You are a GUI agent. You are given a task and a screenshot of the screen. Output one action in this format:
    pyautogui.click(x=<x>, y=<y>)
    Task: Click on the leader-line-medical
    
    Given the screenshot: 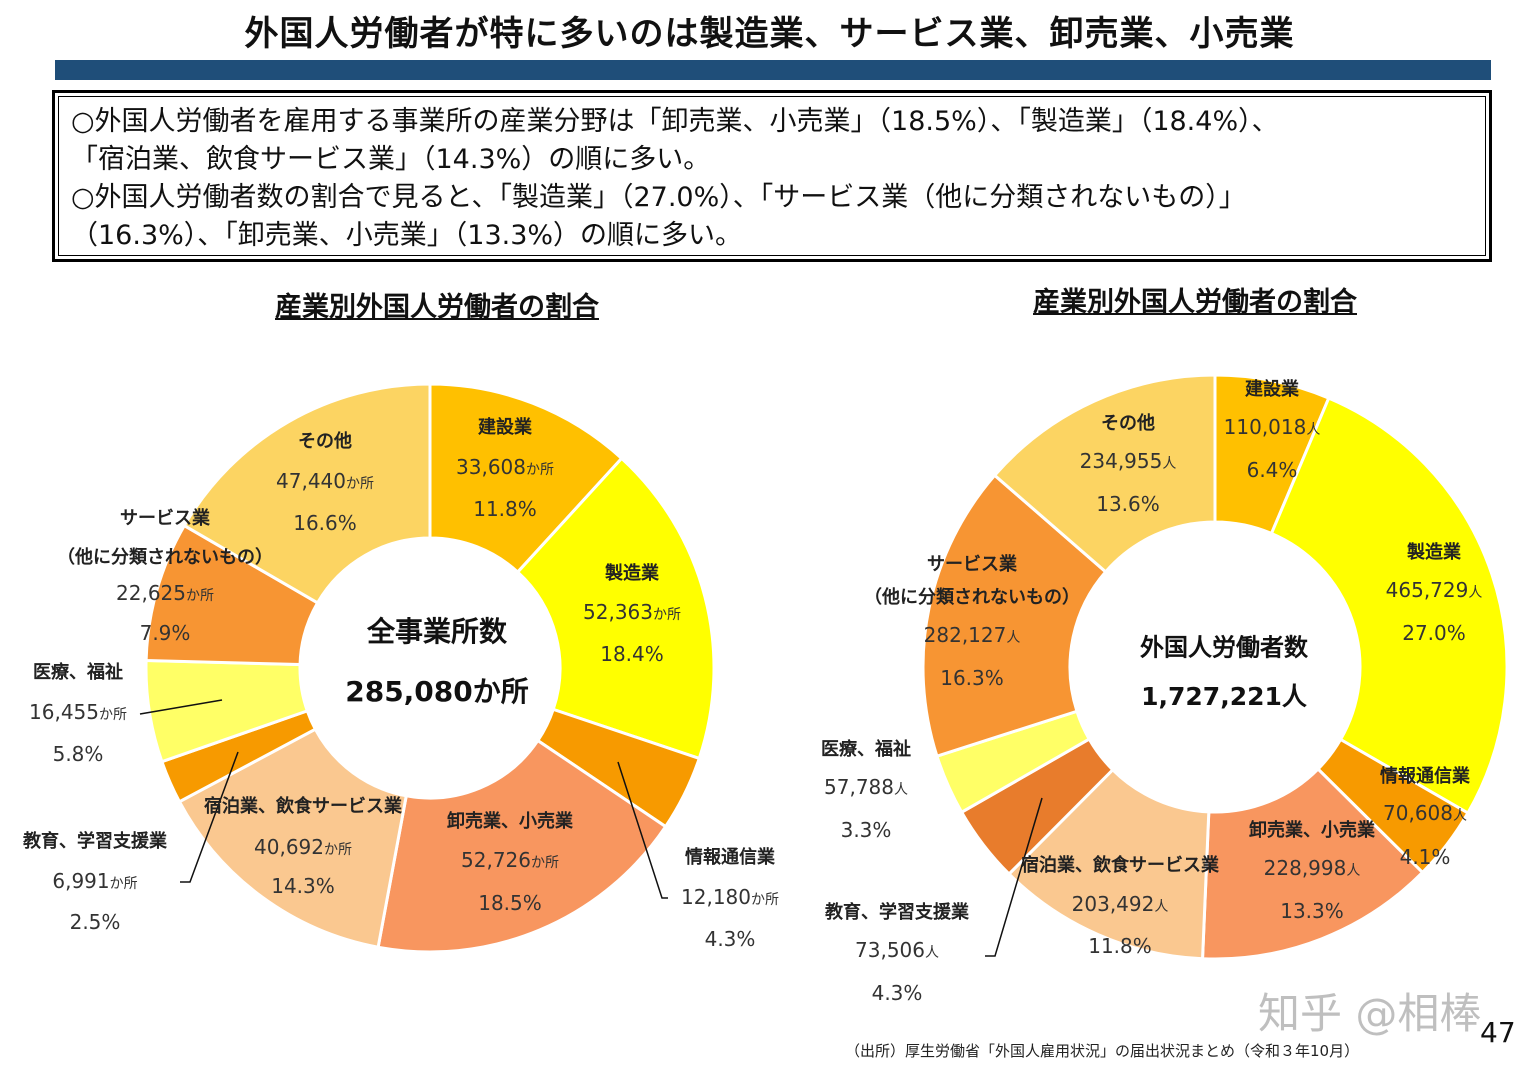 What is the action you would take?
    pyautogui.click(x=181, y=707)
    